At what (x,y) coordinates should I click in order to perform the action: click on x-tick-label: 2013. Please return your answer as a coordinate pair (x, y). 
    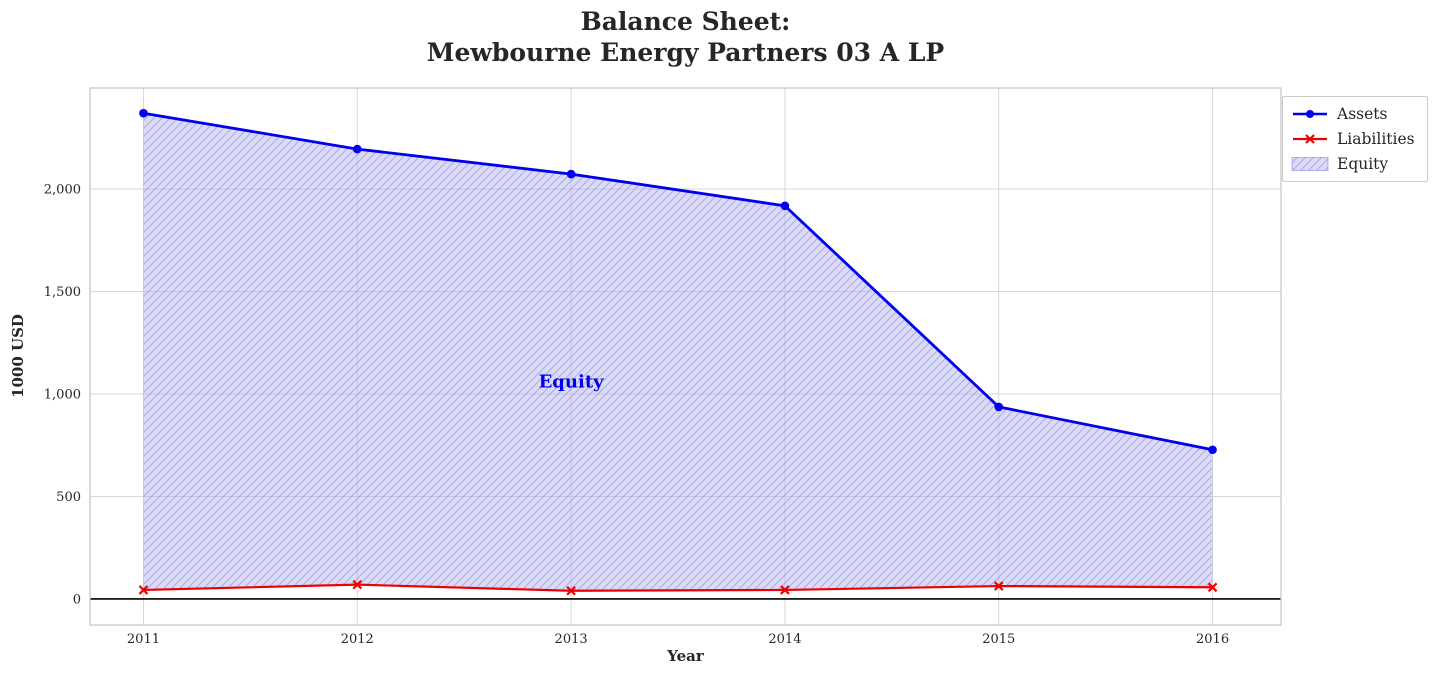
    Looking at the image, I should click on (571, 639).